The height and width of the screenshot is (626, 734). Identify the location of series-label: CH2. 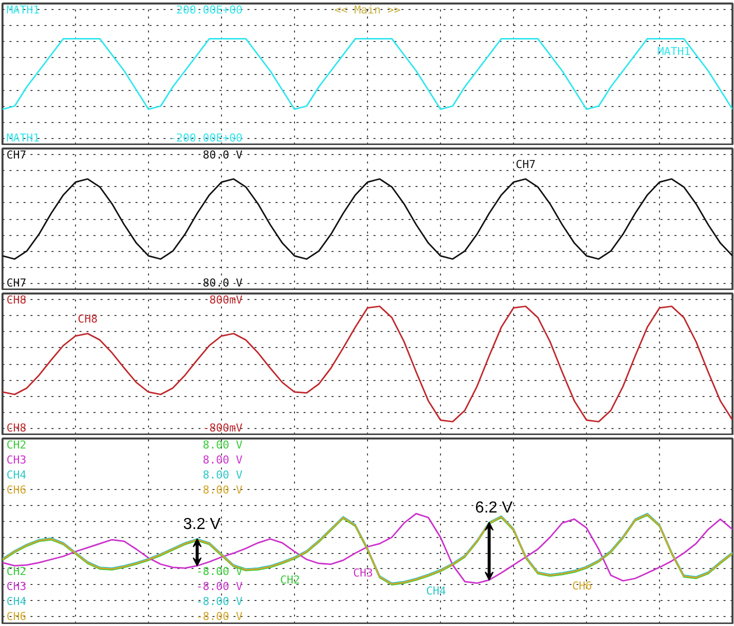
(16, 571).